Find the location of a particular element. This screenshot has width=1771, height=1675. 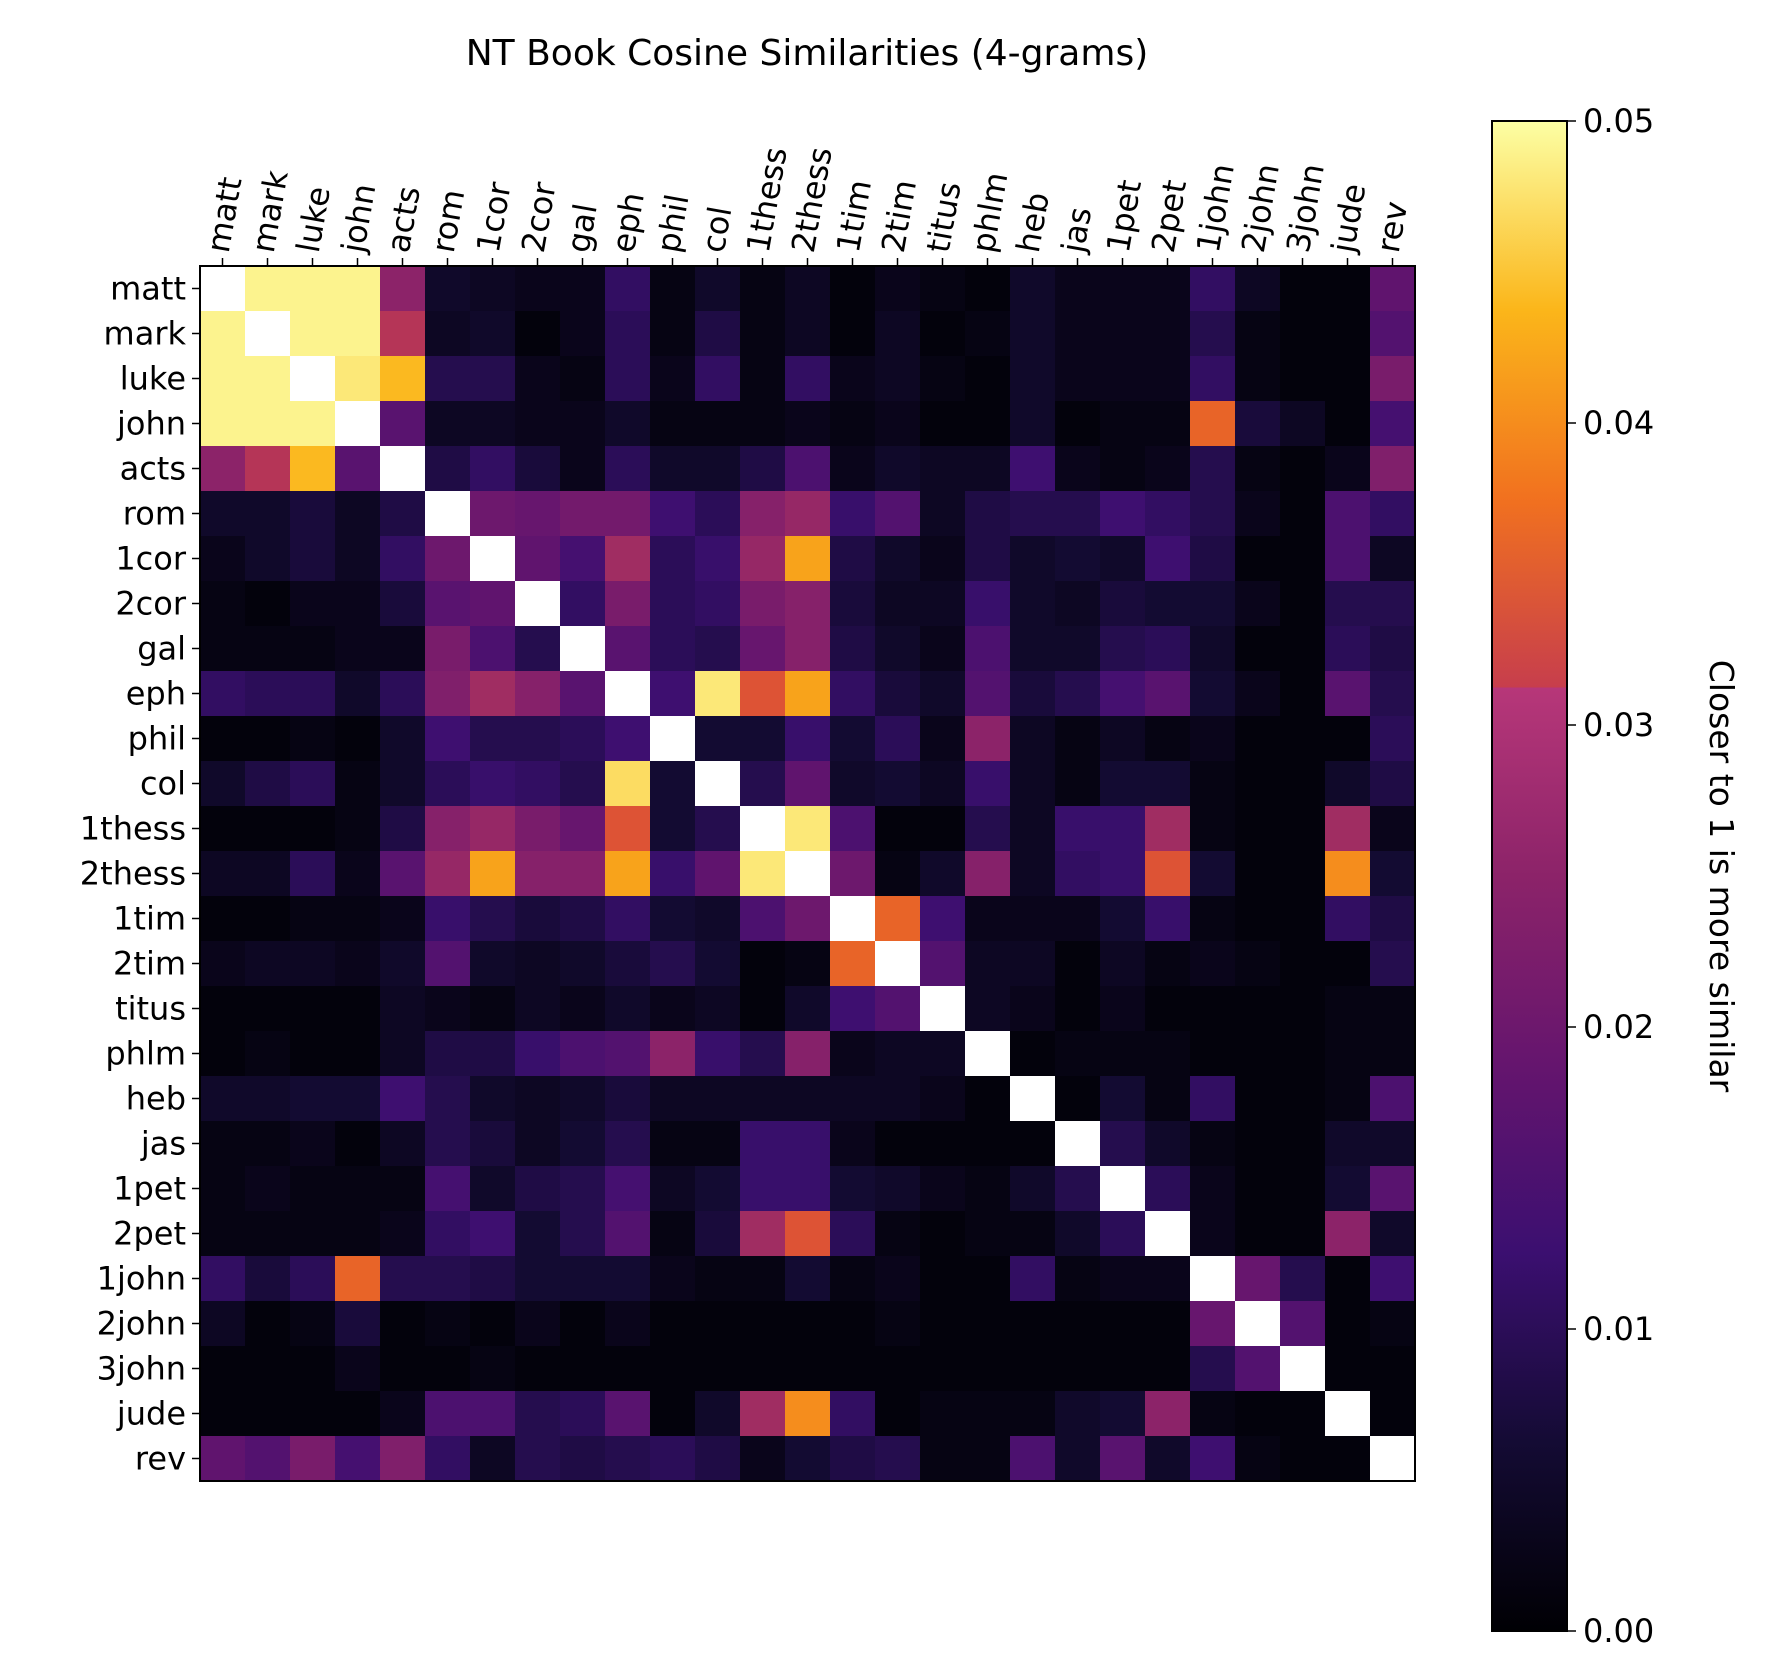

heatmap-cell-1tim-1john is located at coordinates (1213, 919).